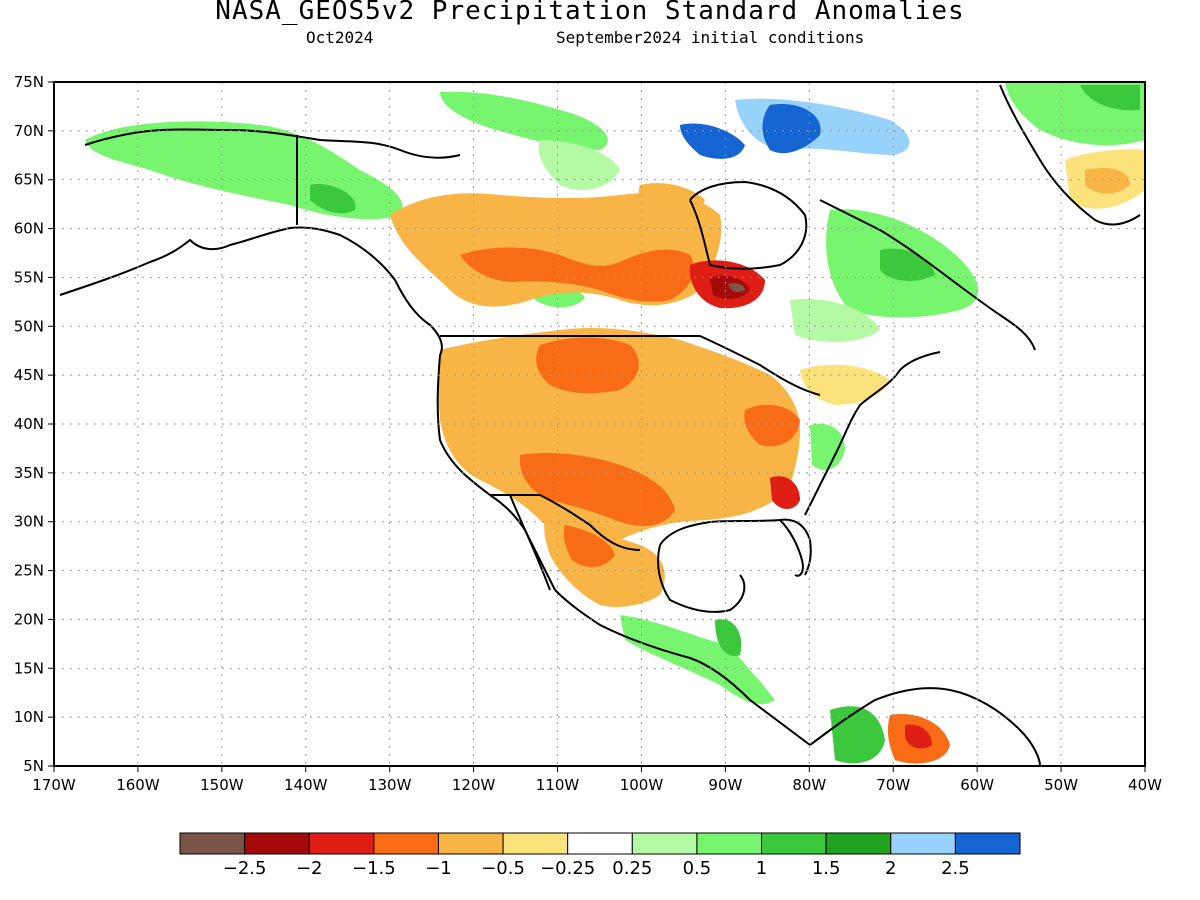 This screenshot has height=900, width=1200. Describe the element at coordinates (1107, 181) in the screenshot. I see `greenland-dry-core` at that location.